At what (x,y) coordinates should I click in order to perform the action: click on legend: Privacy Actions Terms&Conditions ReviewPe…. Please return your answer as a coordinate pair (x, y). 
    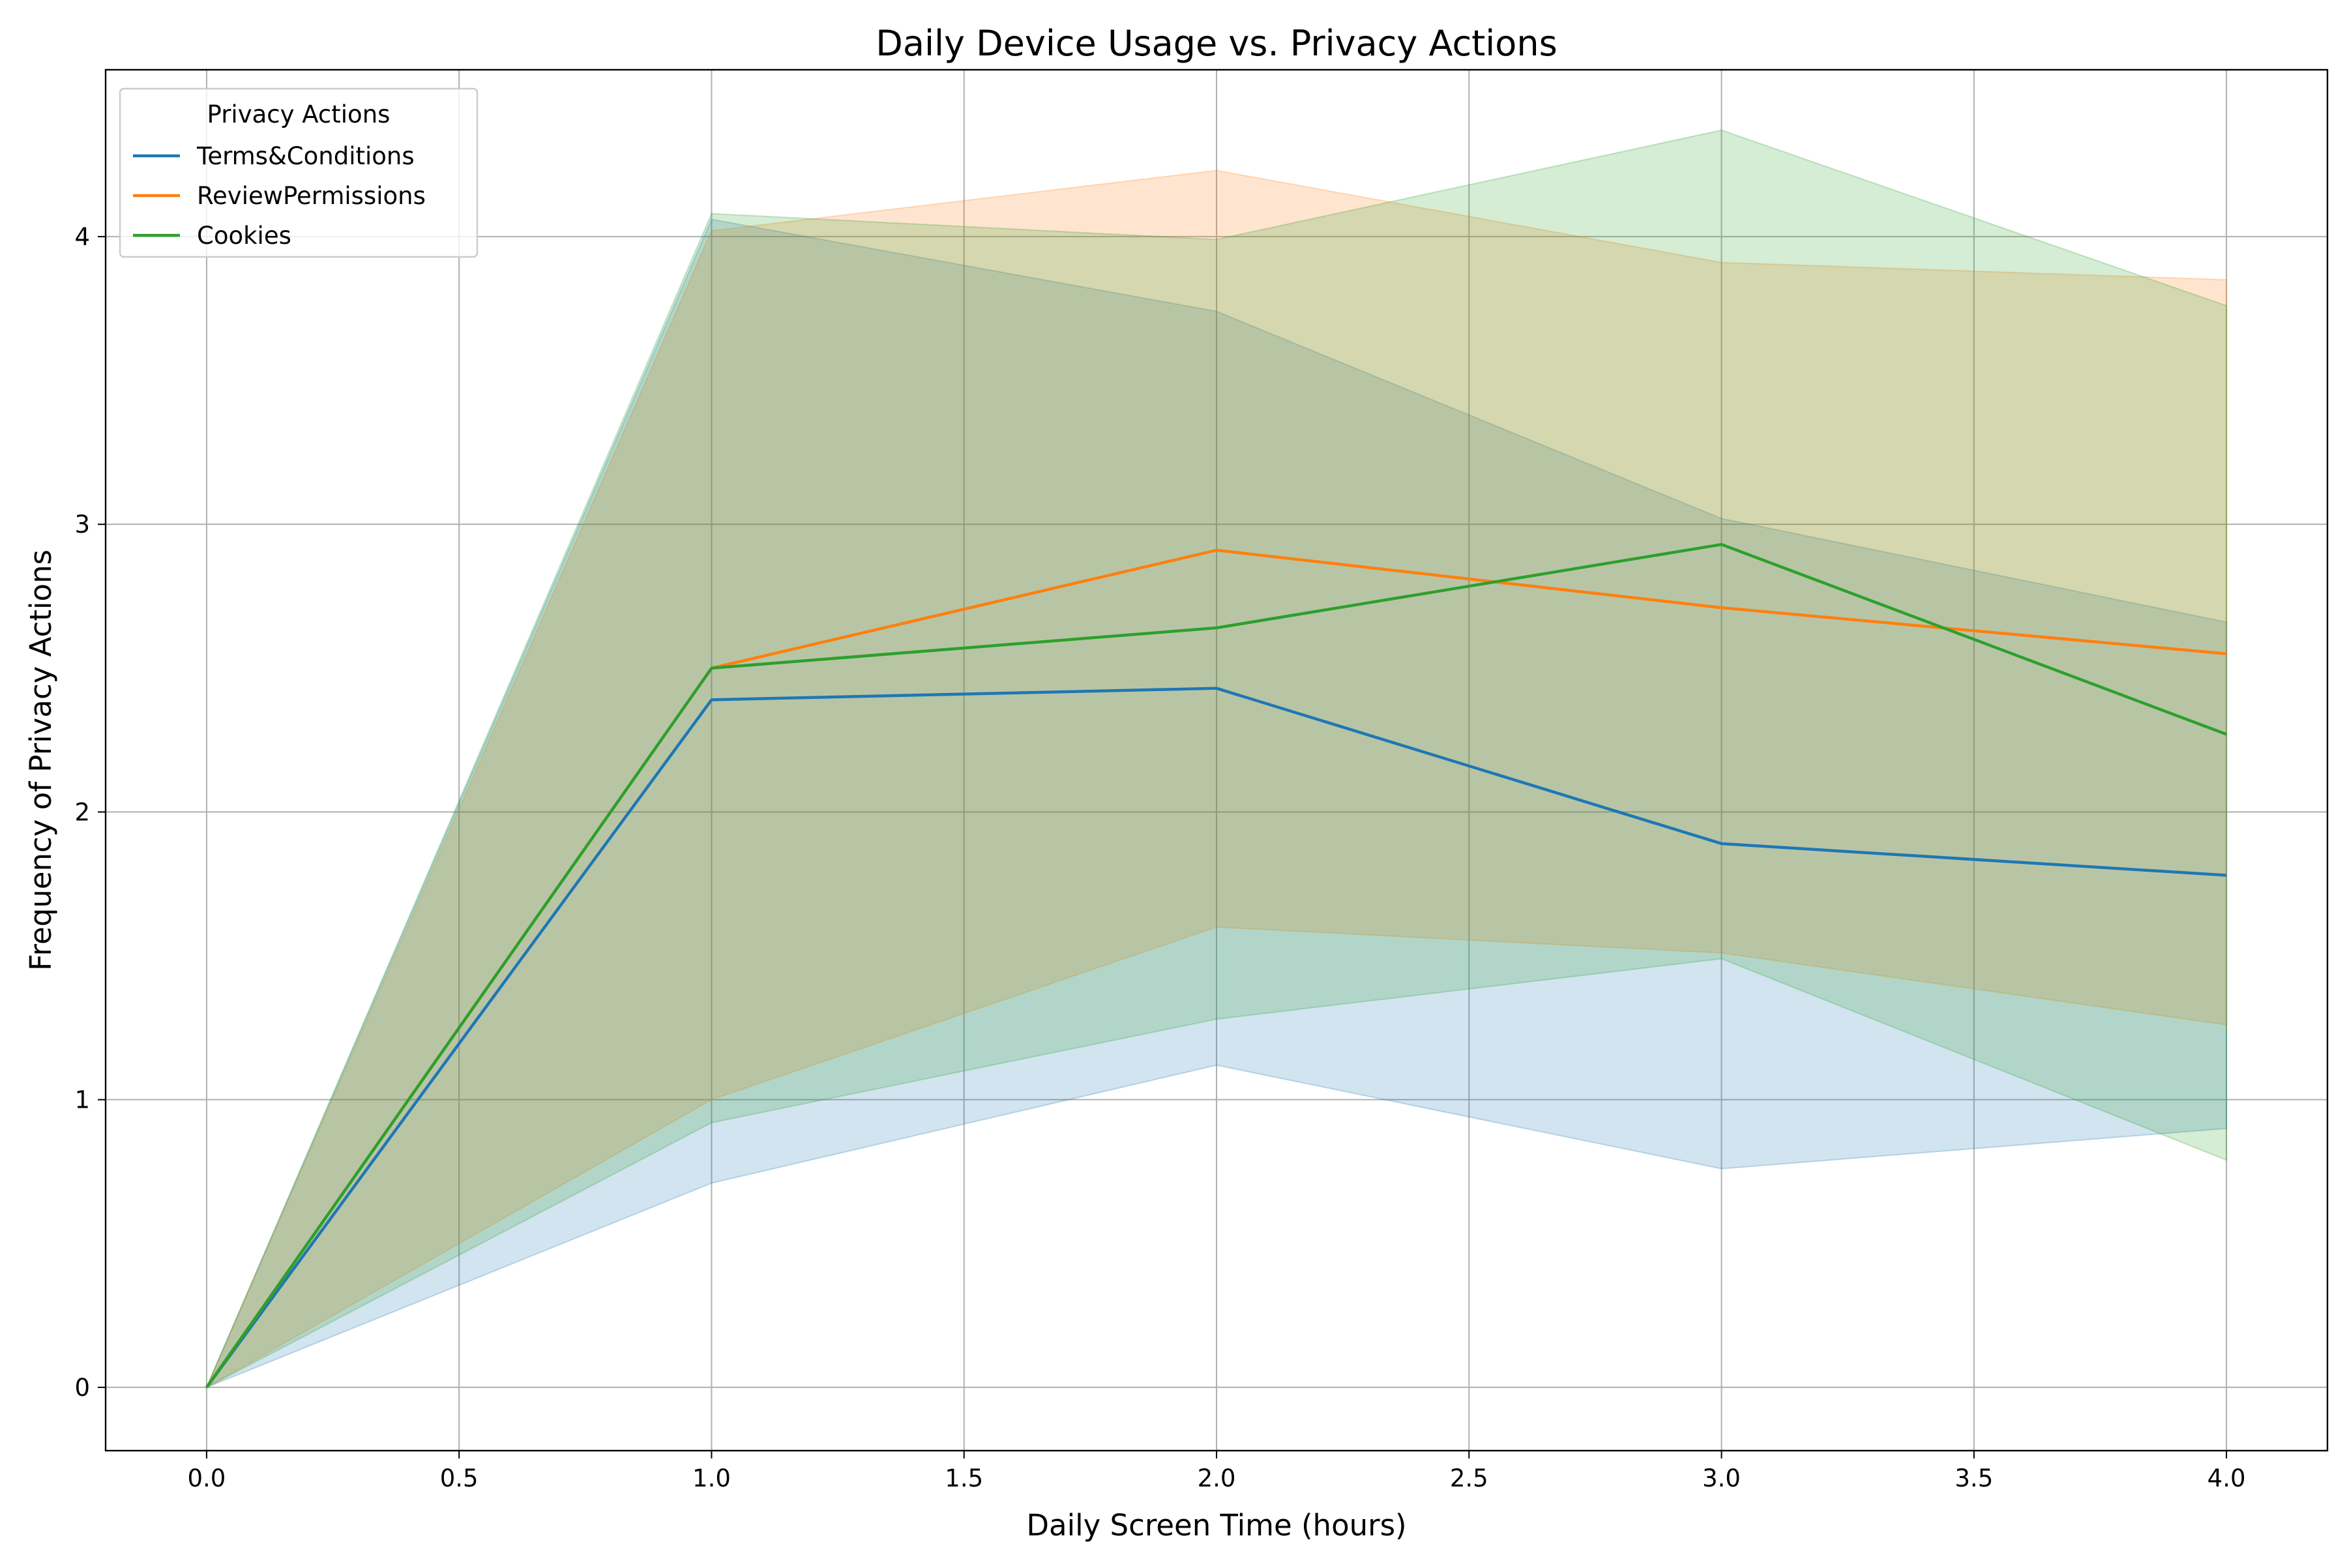
    Looking at the image, I should click on (299, 173).